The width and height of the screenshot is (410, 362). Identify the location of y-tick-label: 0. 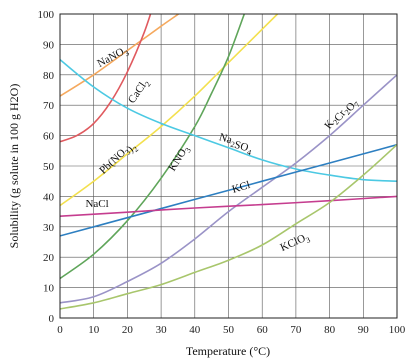
(52, 319).